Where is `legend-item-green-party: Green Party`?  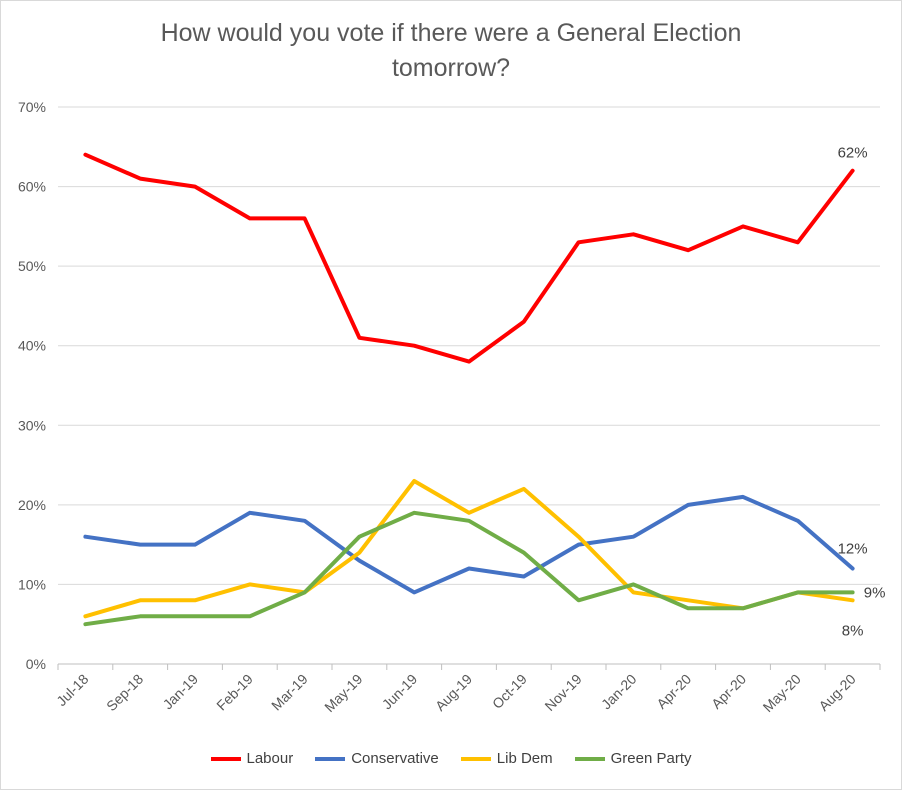 legend-item-green-party: Green Party is located at coordinates (633, 758).